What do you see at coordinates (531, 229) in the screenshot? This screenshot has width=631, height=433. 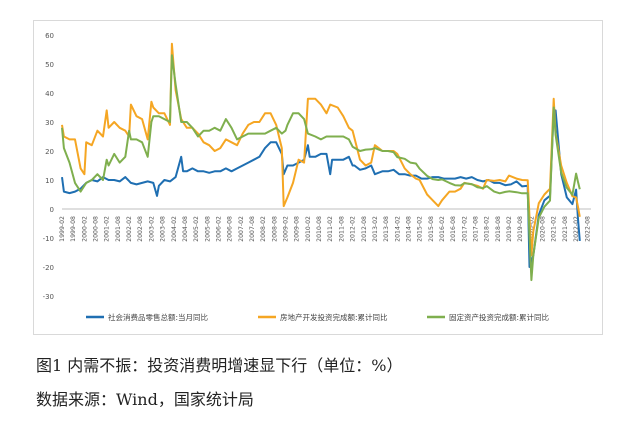 I see `x-tick-label: 2020-02` at bounding box center [531, 229].